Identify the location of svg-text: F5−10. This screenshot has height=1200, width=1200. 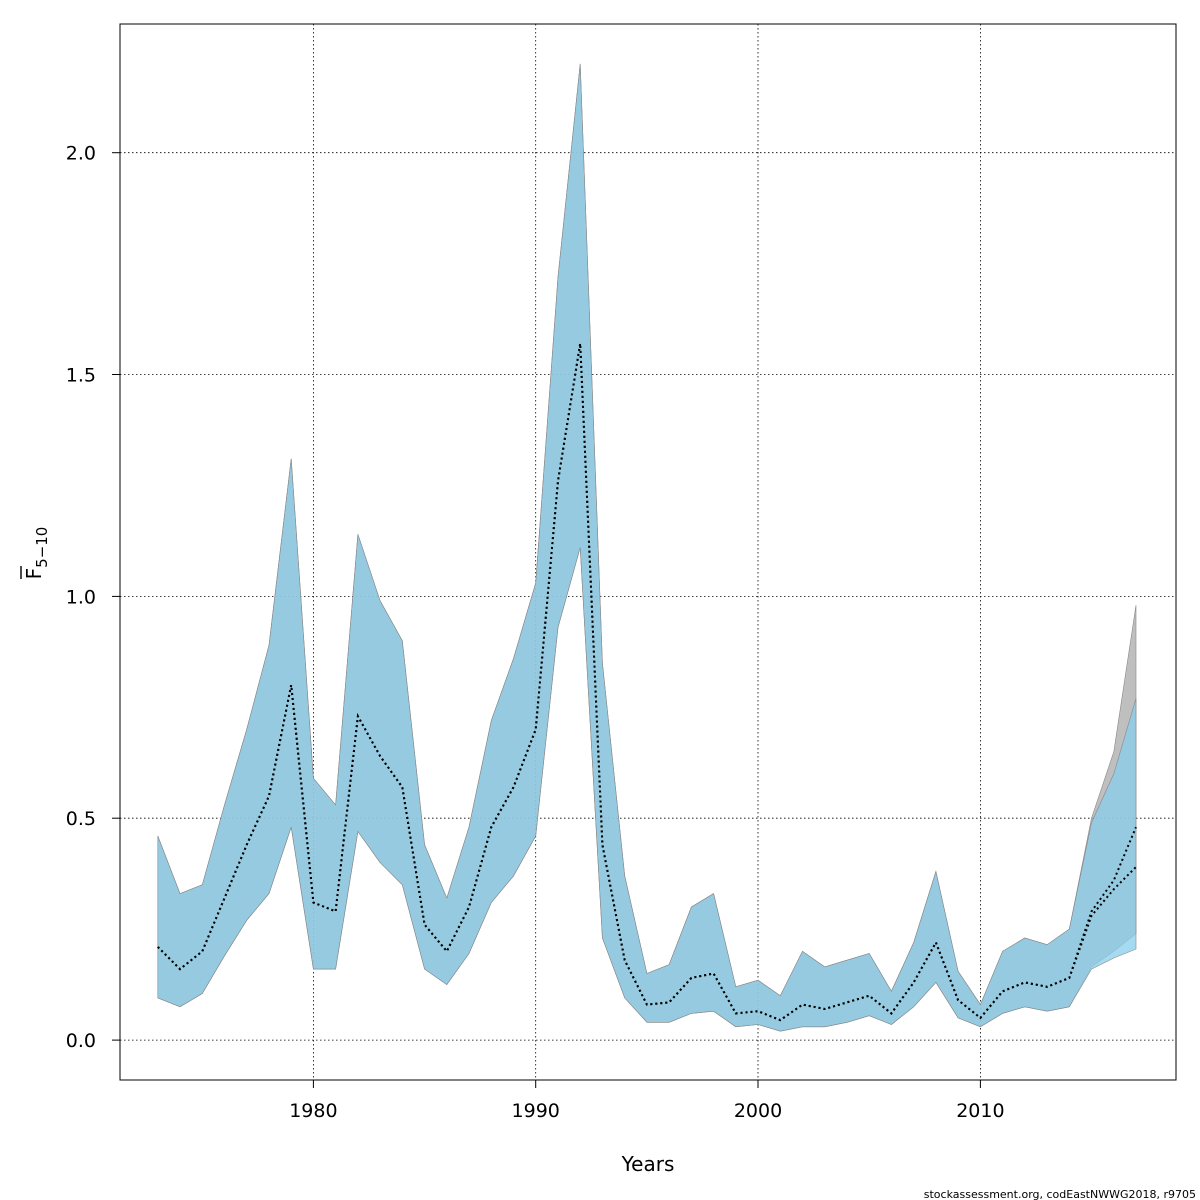
(36, 553).